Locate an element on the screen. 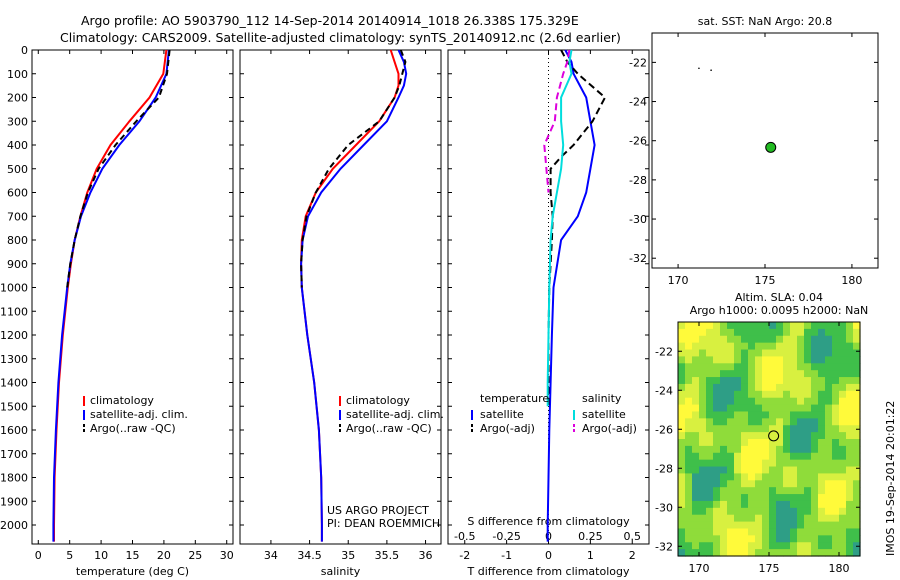 The image size is (900, 580). ytick-label: 400 is located at coordinates (17, 145).